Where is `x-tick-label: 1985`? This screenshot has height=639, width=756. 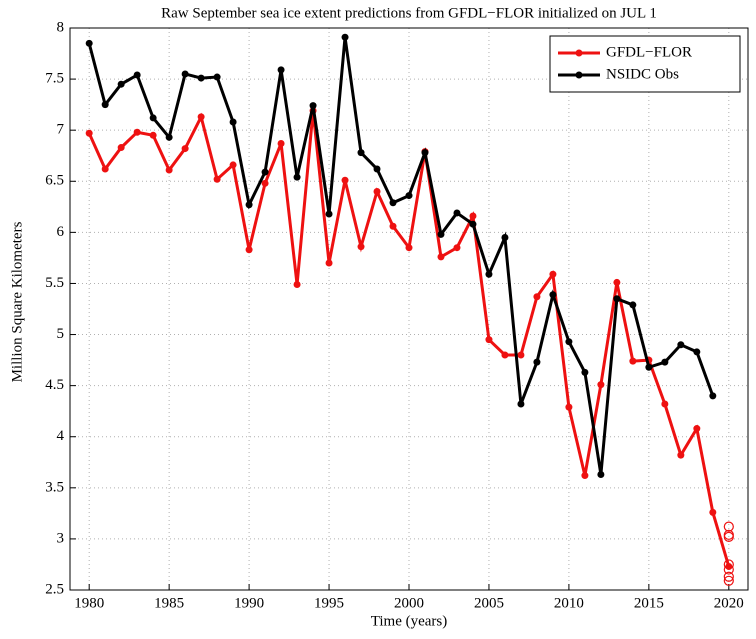 x-tick-label: 1985 is located at coordinates (169, 603).